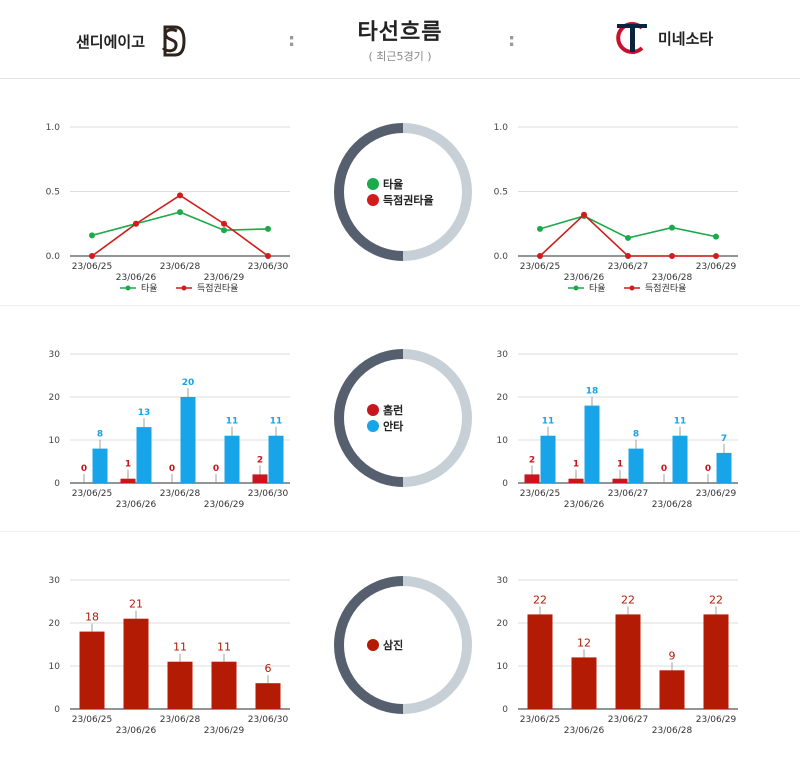 The image size is (800, 758). Describe the element at coordinates (724, 439) in the screenshot. I see `bar-value-label: 7` at that location.